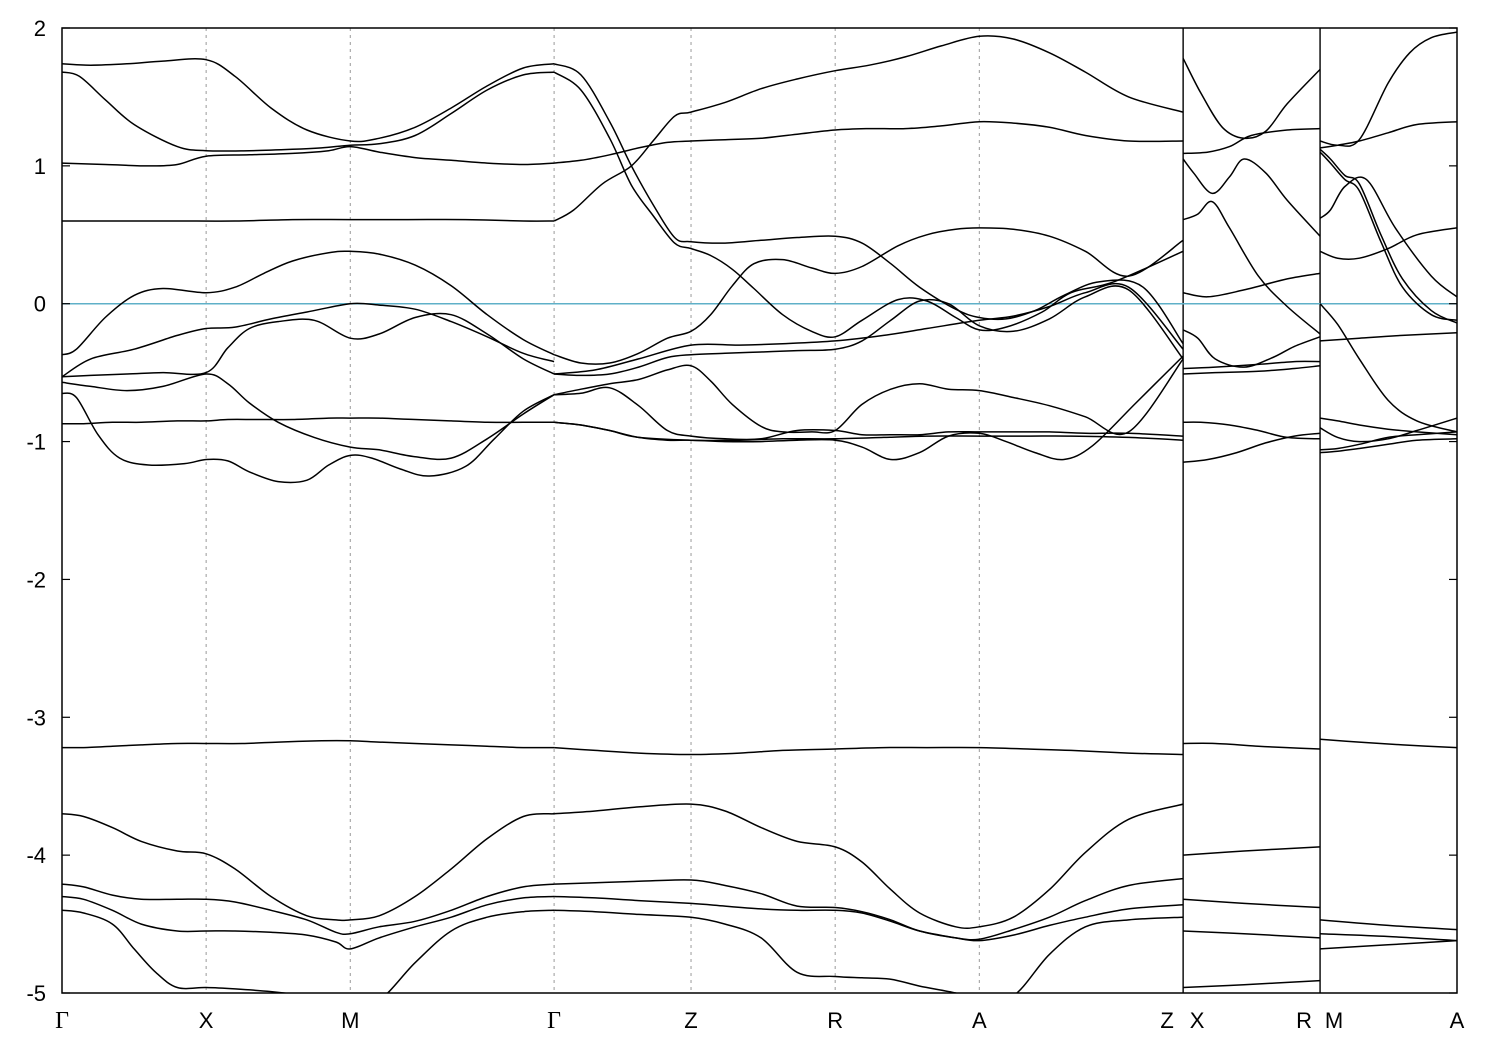 The width and height of the screenshot is (1500, 1050). What do you see at coordinates (40, 304) in the screenshot?
I see `y-tick-label: 0` at bounding box center [40, 304].